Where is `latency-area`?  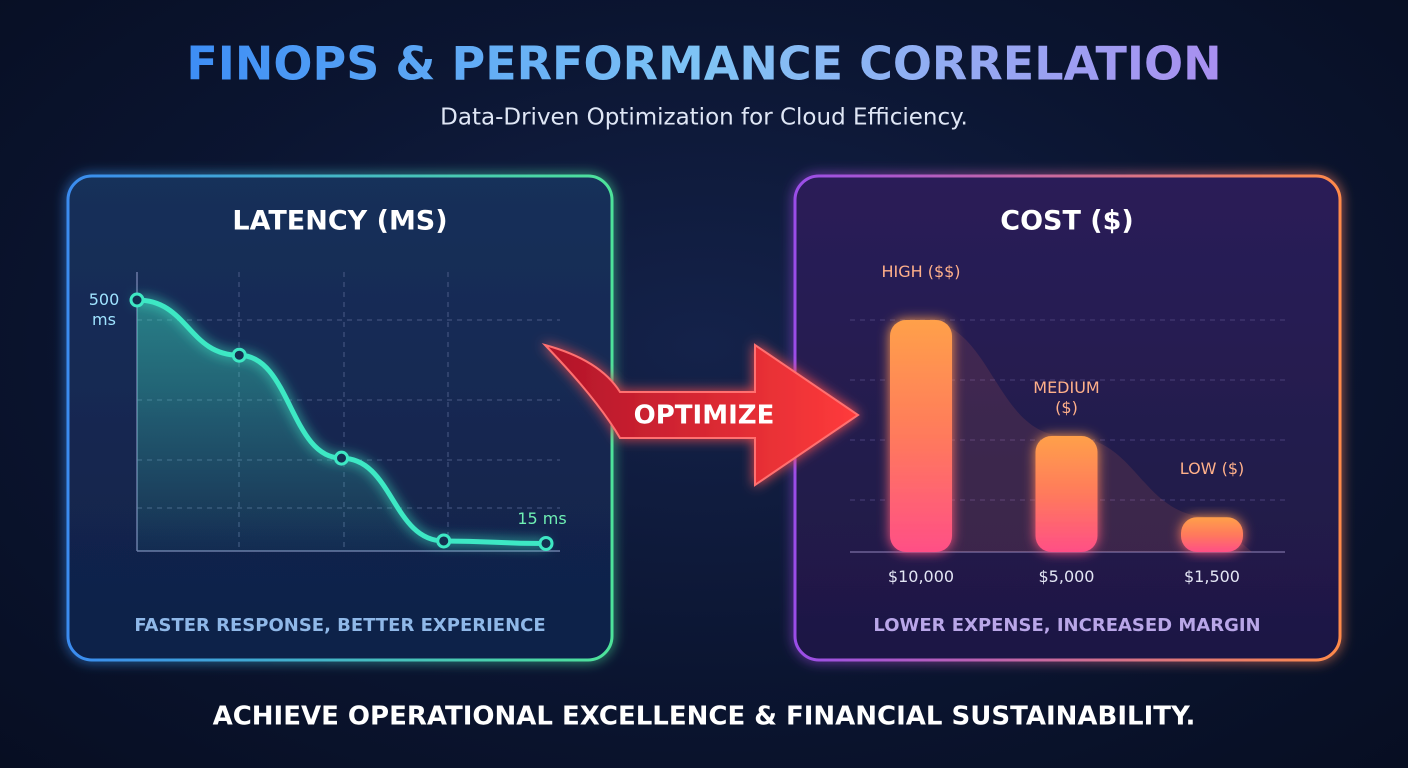
latency-area is located at coordinates (341, 425).